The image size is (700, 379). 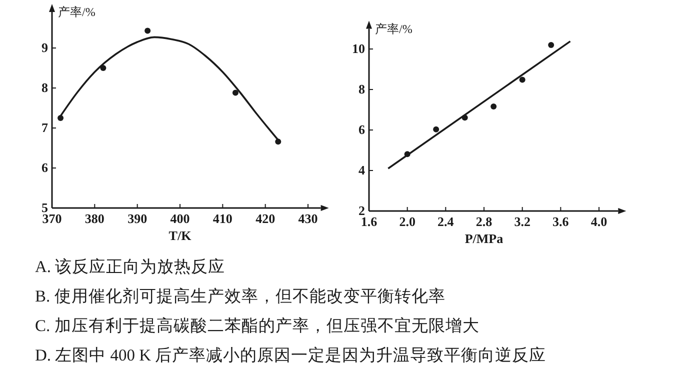 What do you see at coordinates (599, 221) in the screenshot?
I see `x-tick-label: 4.0` at bounding box center [599, 221].